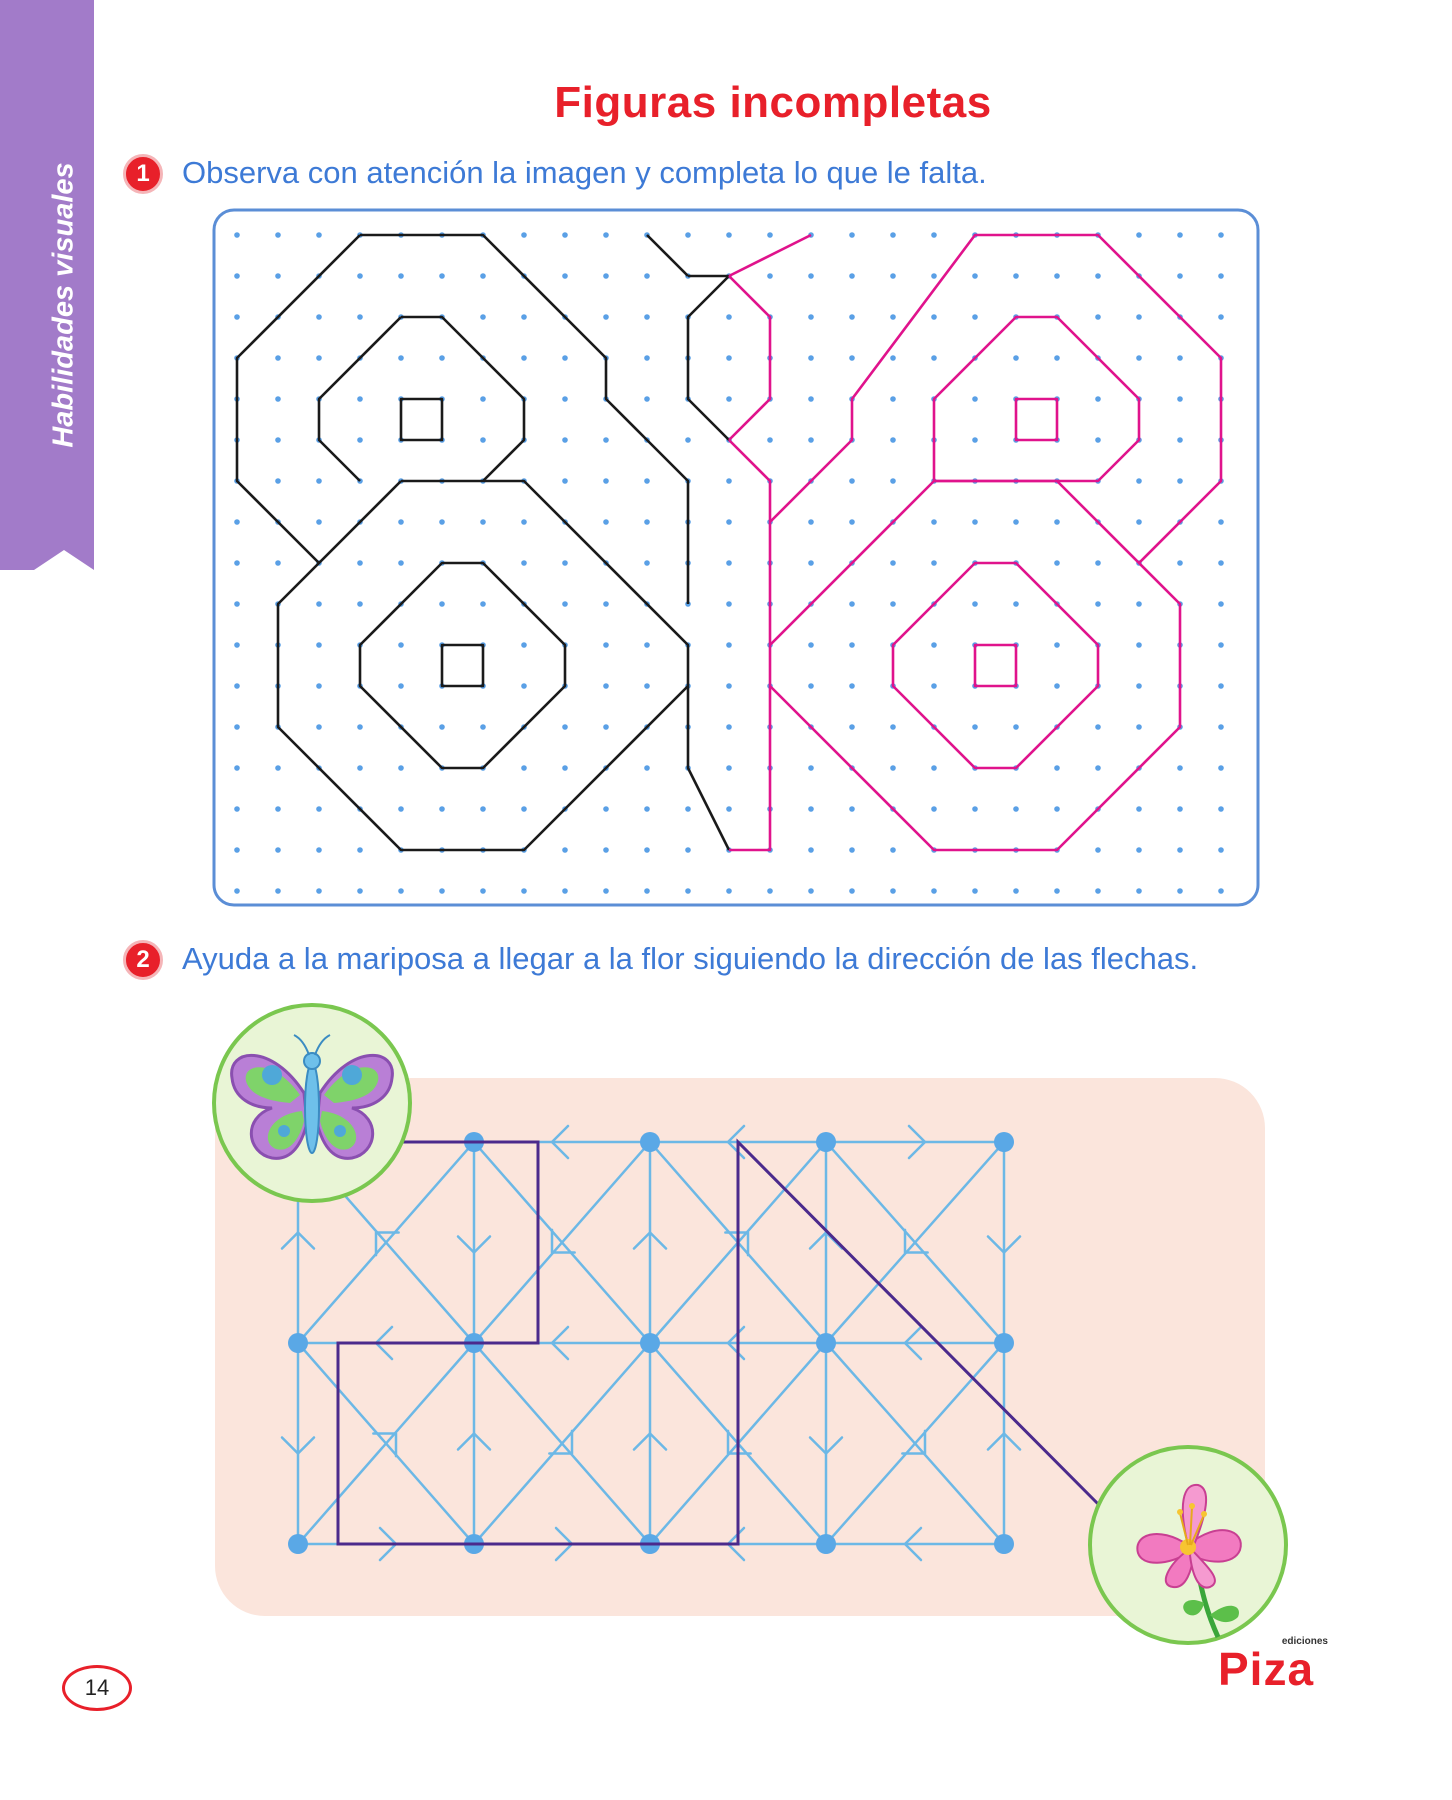  Describe the element at coordinates (143, 960) in the screenshot. I see `exercise-2-badge: 2` at that location.